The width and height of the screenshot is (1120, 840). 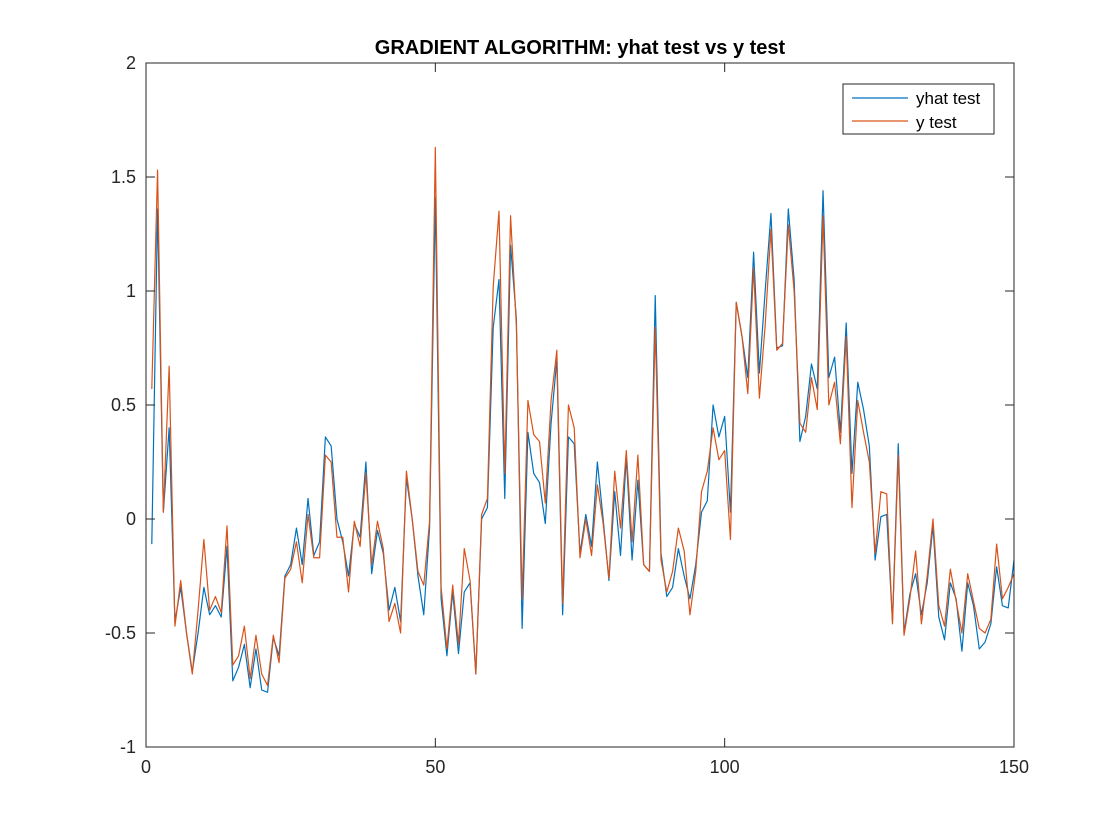 I want to click on x-tick-label: 0, so click(x=146, y=767).